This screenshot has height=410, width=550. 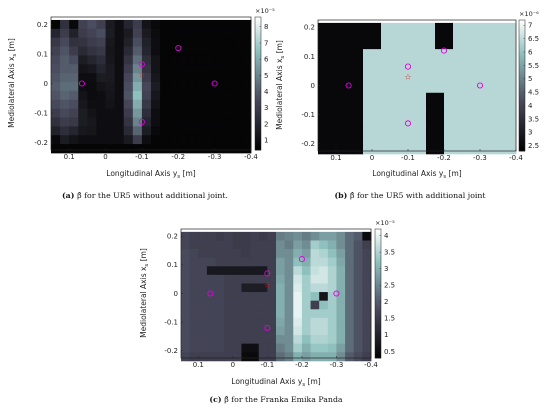 I want to click on caption: (b) β̂ for the UR5 with additional joint, so click(x=410, y=195).